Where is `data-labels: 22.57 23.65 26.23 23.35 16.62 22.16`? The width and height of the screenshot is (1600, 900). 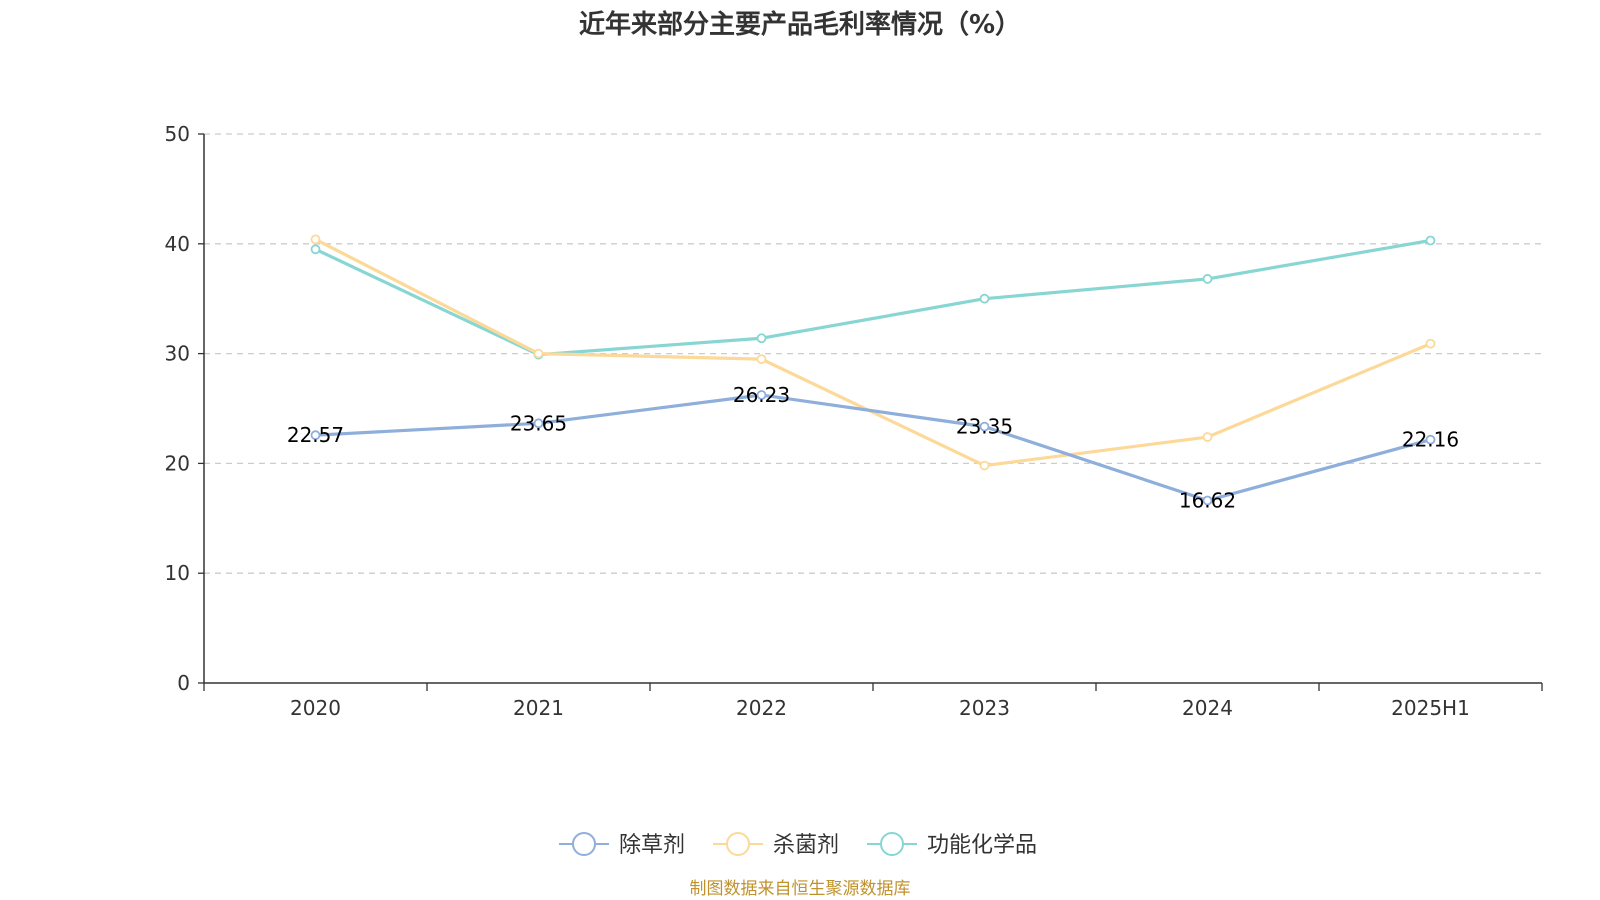
data-labels: 22.57 23.65 26.23 23.35 16.62 22.16 is located at coordinates (873, 448).